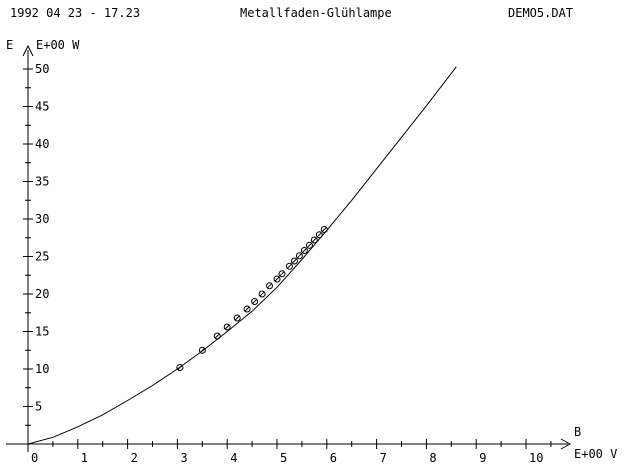  I want to click on y-tick-label: 25, so click(42, 257).